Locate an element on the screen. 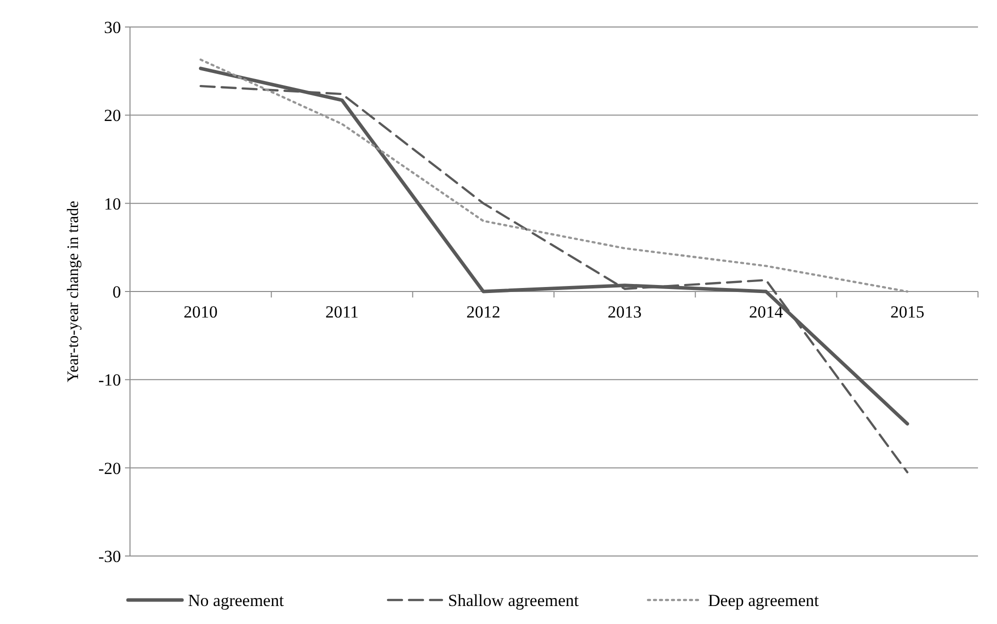 This screenshot has width=997, height=624. legend-label: No agreement is located at coordinates (236, 600).